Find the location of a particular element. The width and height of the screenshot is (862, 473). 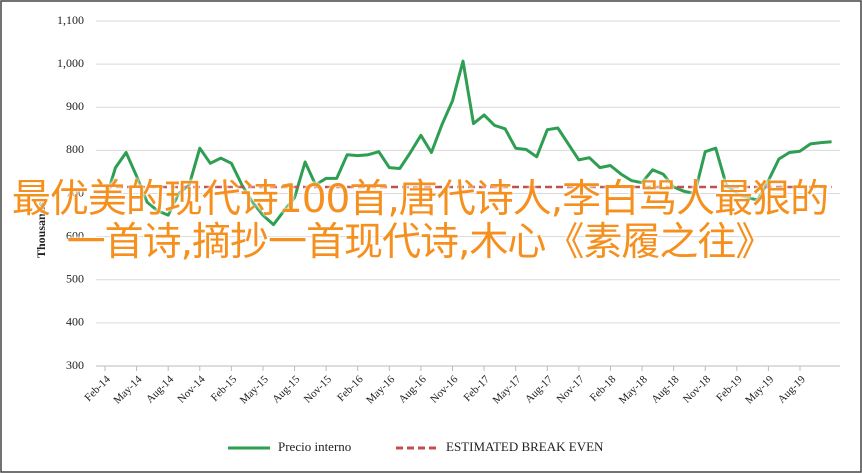

legend-label: Precio interno is located at coordinates (314, 446).